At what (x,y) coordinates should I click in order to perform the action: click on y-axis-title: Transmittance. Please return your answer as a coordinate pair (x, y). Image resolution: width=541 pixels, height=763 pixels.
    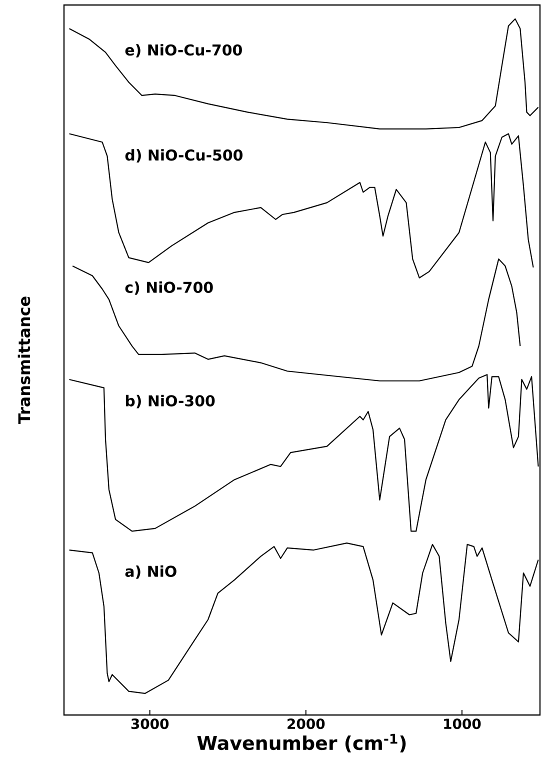
    Looking at the image, I should click on (24, 360).